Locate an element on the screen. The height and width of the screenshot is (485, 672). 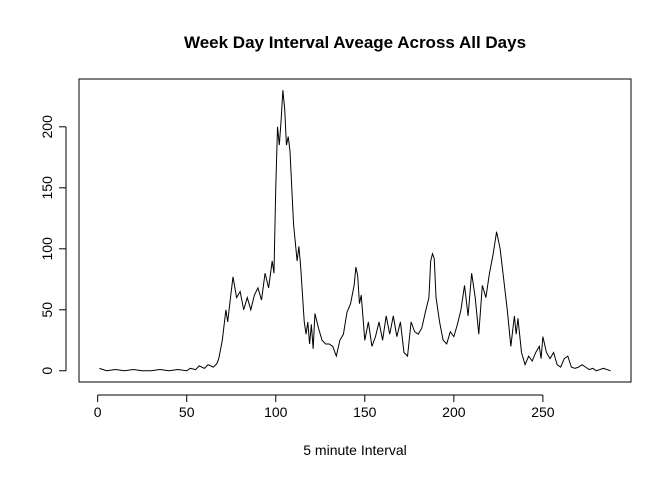
y-tick-label: 50 is located at coordinates (47, 310).